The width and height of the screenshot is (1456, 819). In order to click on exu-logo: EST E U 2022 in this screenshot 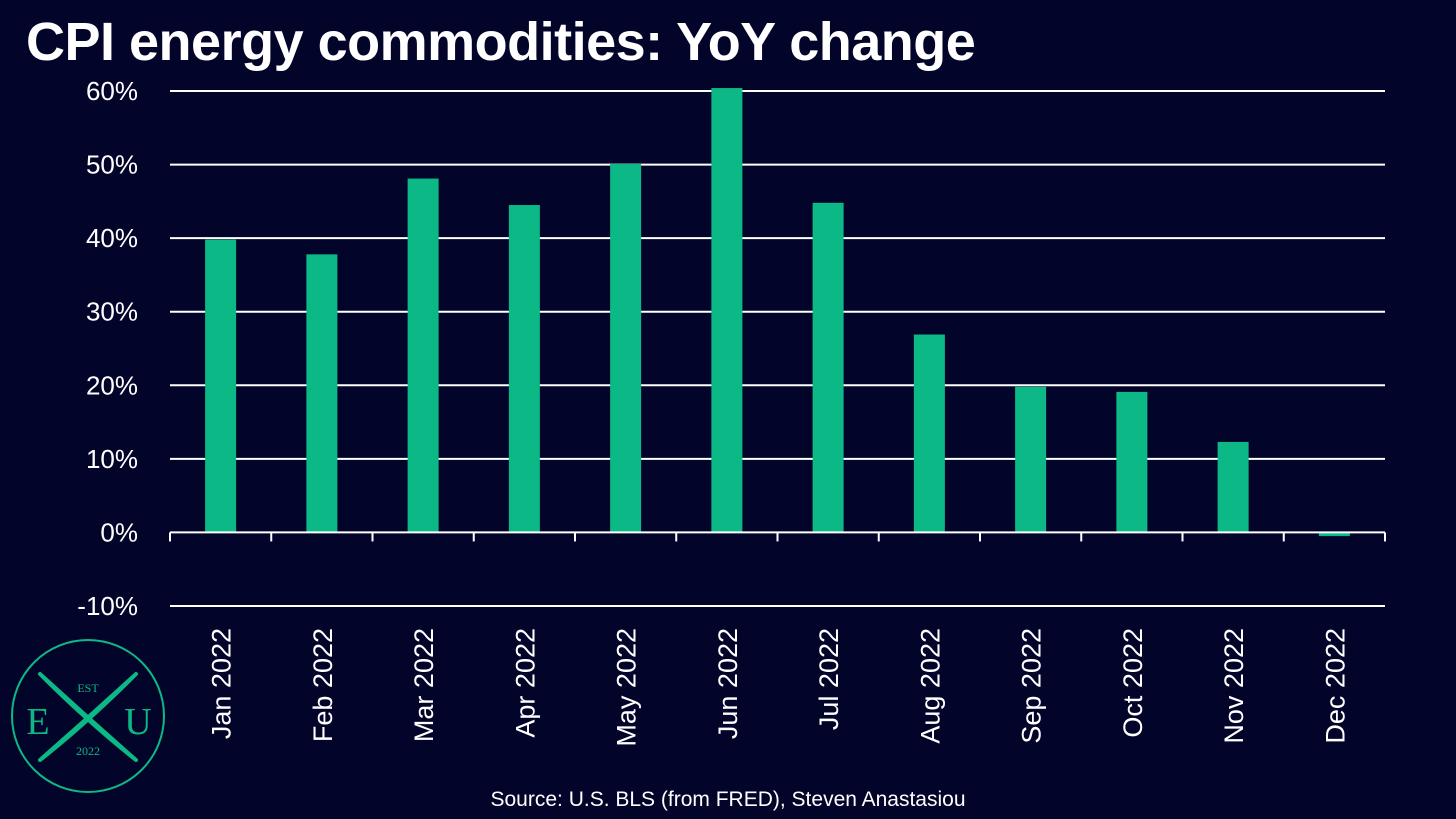, I will do `click(88, 716)`.